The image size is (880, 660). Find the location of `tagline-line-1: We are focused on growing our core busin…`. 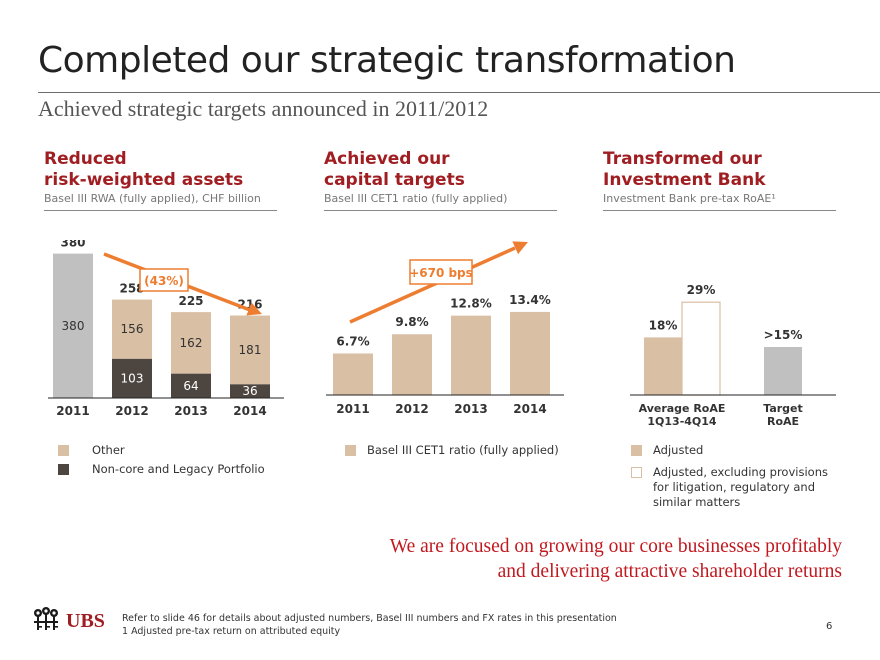

tagline-line-1: We are focused on growing our core busin… is located at coordinates (615, 546).